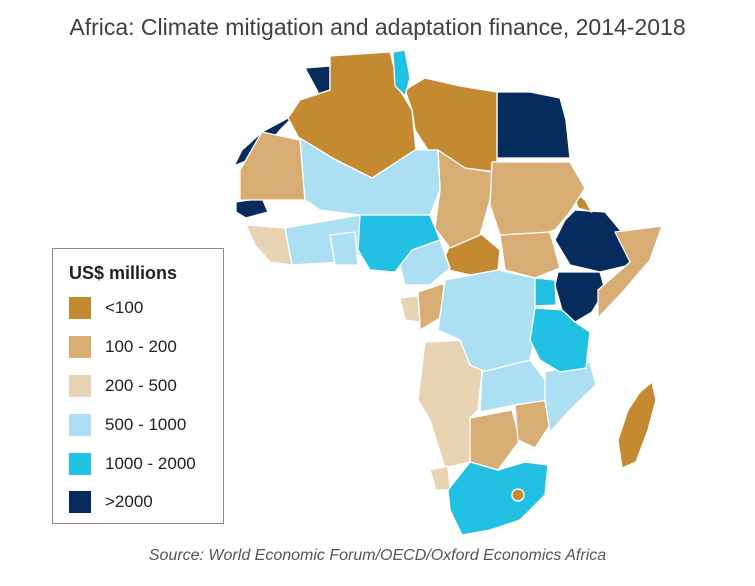 This screenshot has width=755, height=586. I want to click on region-tanzania, so click(560, 340).